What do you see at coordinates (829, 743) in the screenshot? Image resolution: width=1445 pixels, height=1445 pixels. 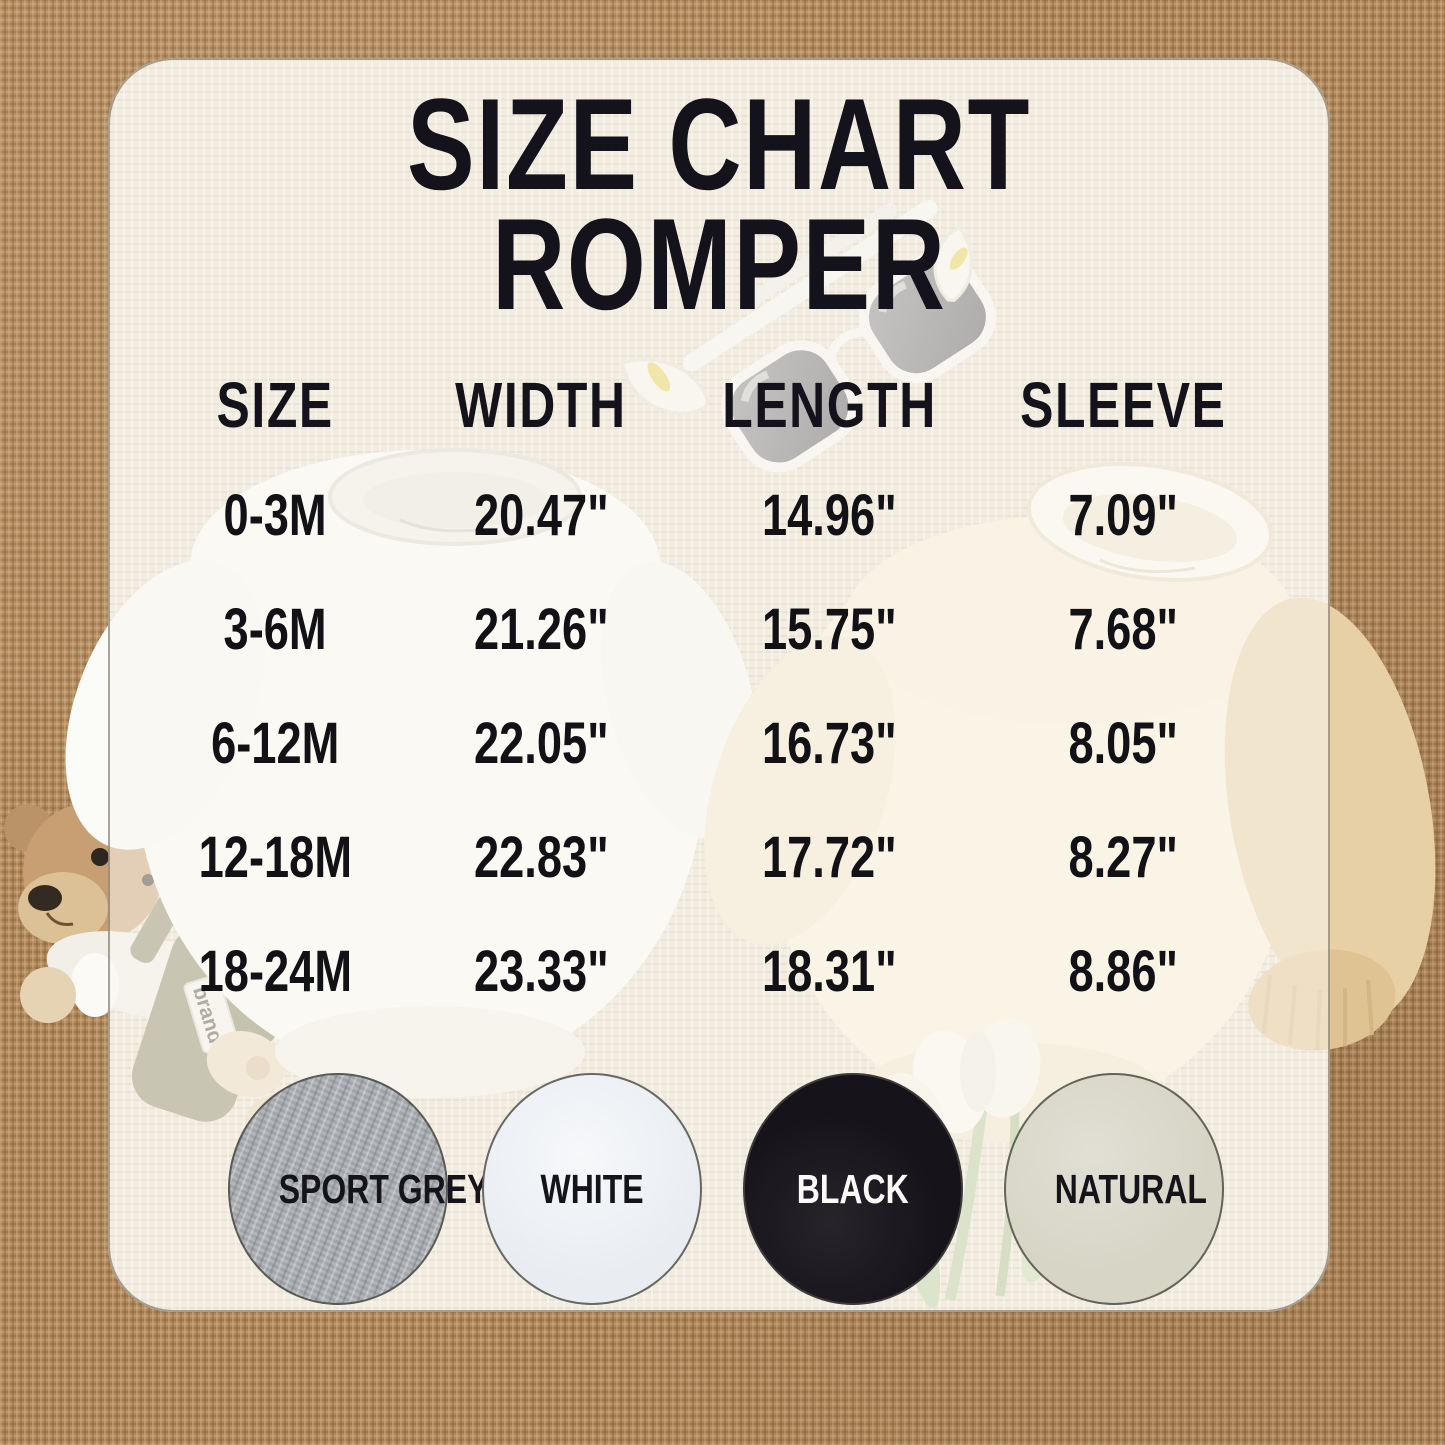 I see `length-cell: 16.73"` at bounding box center [829, 743].